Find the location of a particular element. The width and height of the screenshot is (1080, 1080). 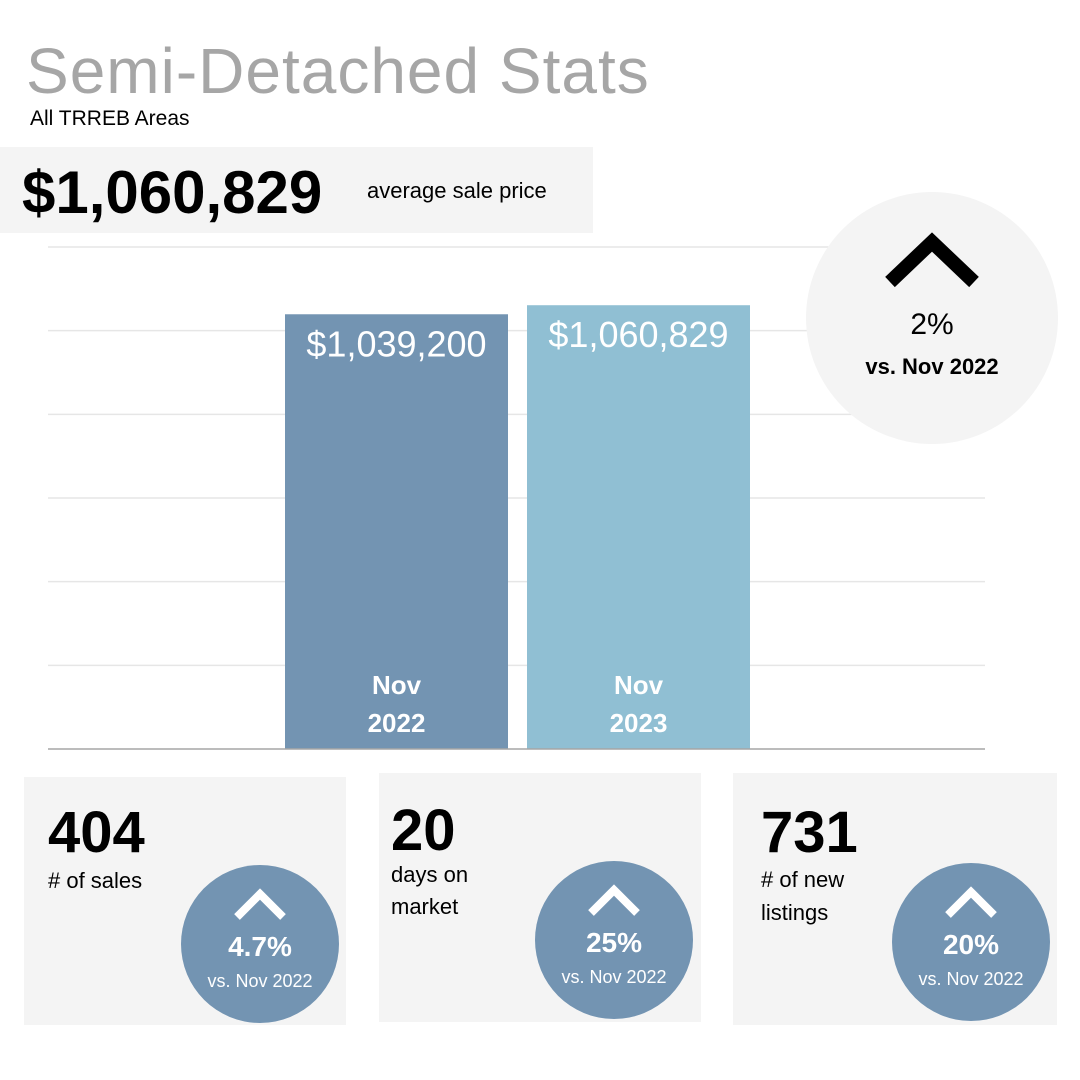

stat-value: 20 is located at coordinates (423, 830).